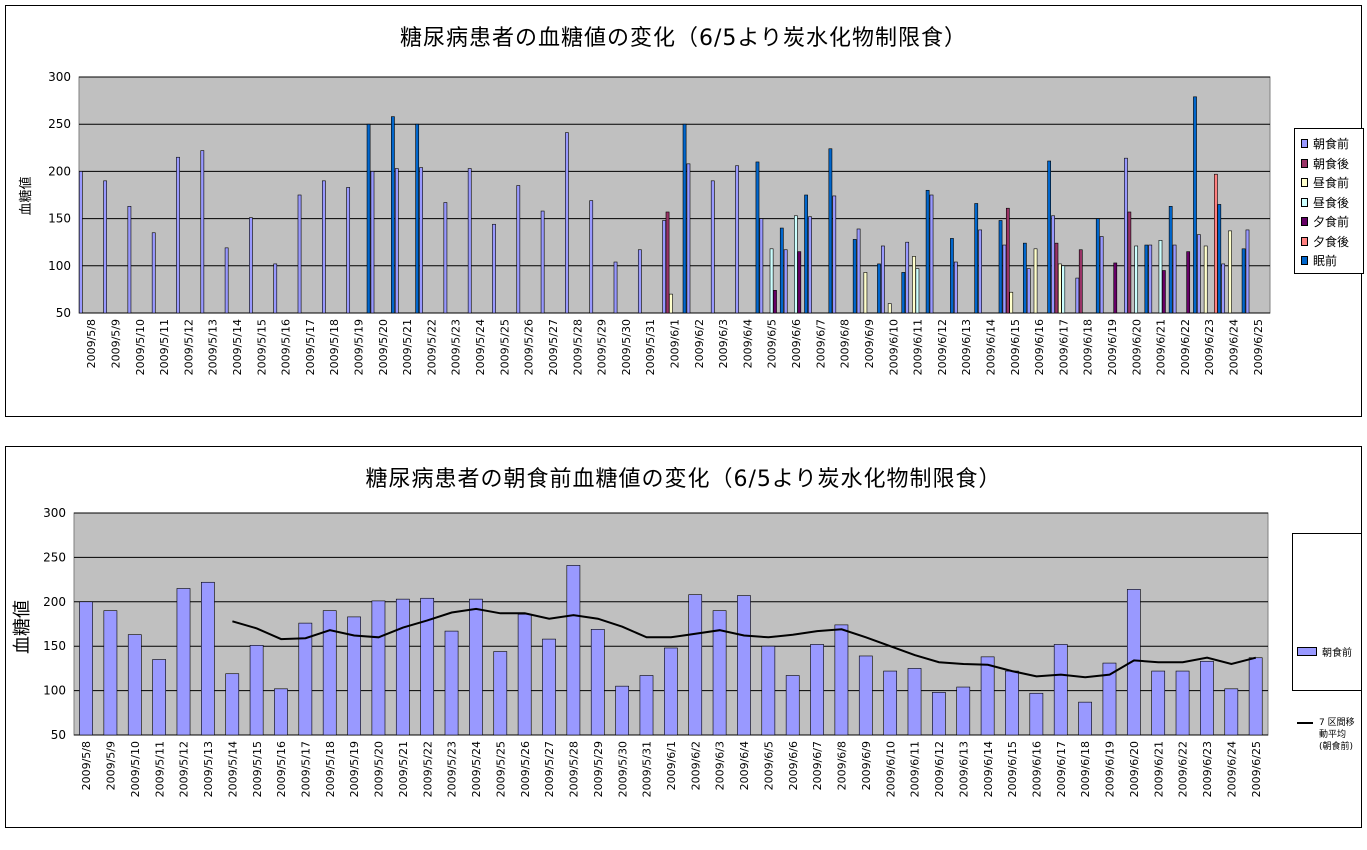 This screenshot has height=850, width=1367. I want to click on x-tick-label: 2009/6/10, so click(893, 347).